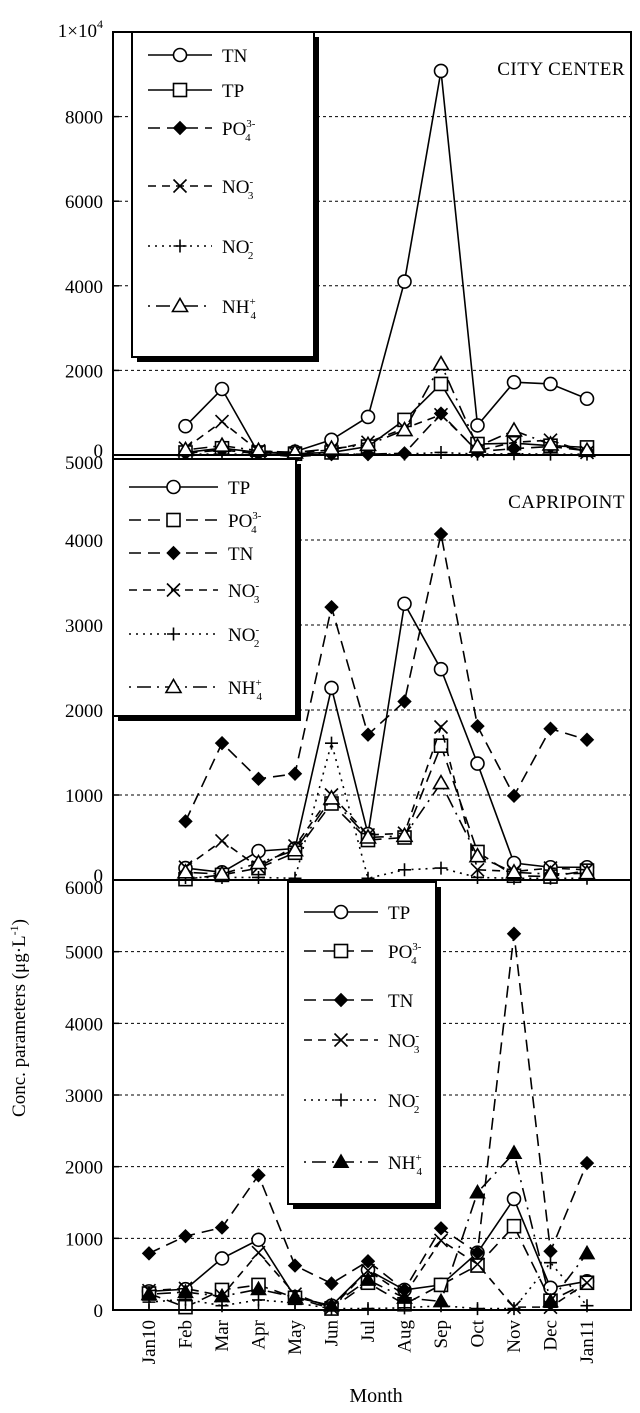  Describe the element at coordinates (149, 1342) in the screenshot. I see `x-tick-label: Jan10` at that location.